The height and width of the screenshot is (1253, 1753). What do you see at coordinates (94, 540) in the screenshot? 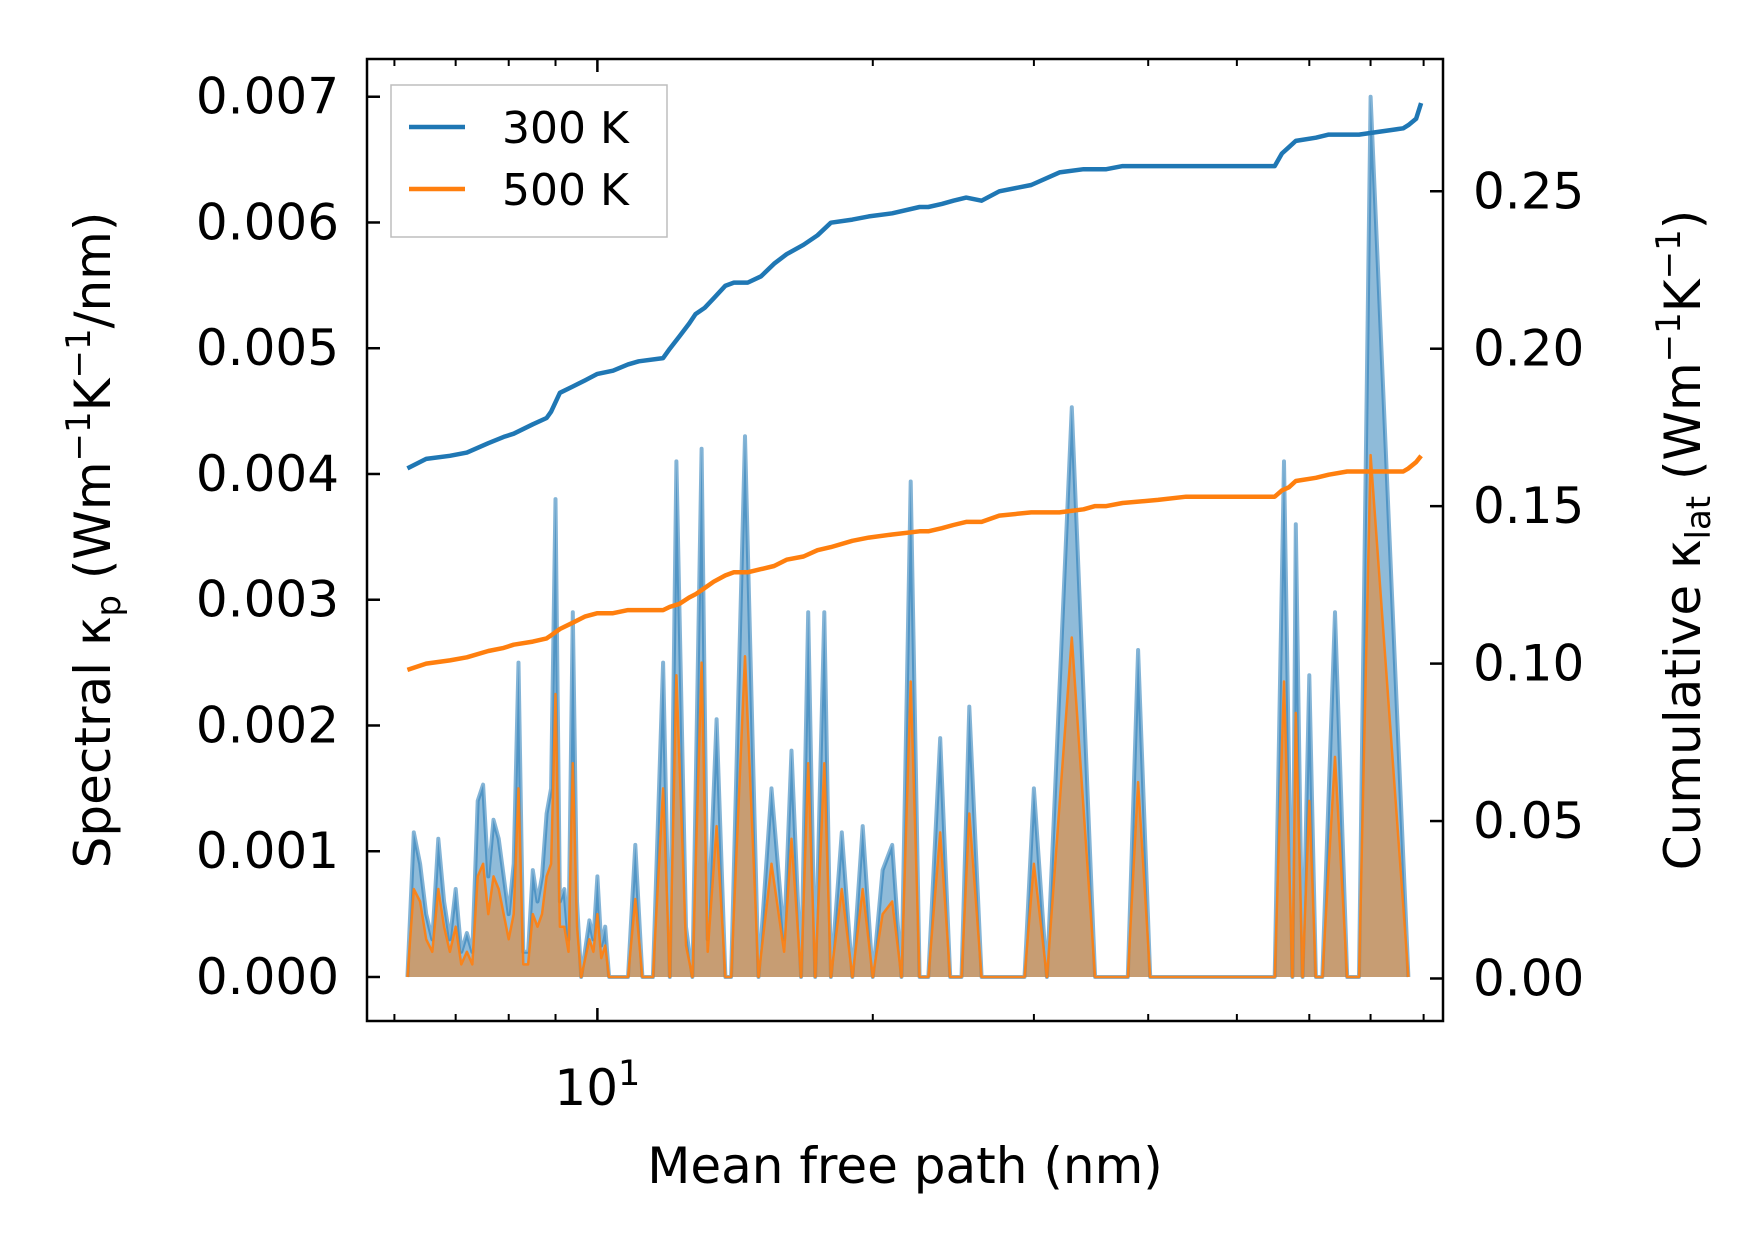
I see `left-y-axis-title: Spectral κp (Wm−1K−1/nm)` at bounding box center [94, 540].